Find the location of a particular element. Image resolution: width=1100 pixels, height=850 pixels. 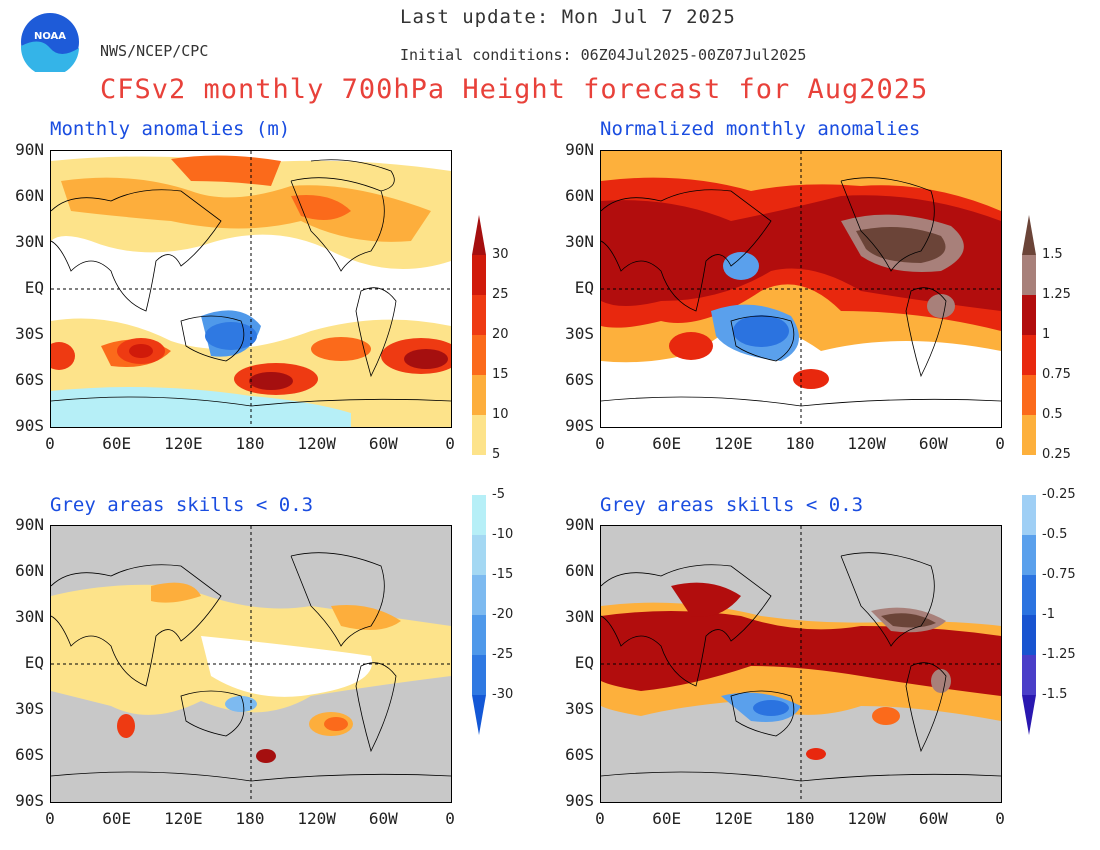

map-panel-skill-normalized is located at coordinates (801, 664).